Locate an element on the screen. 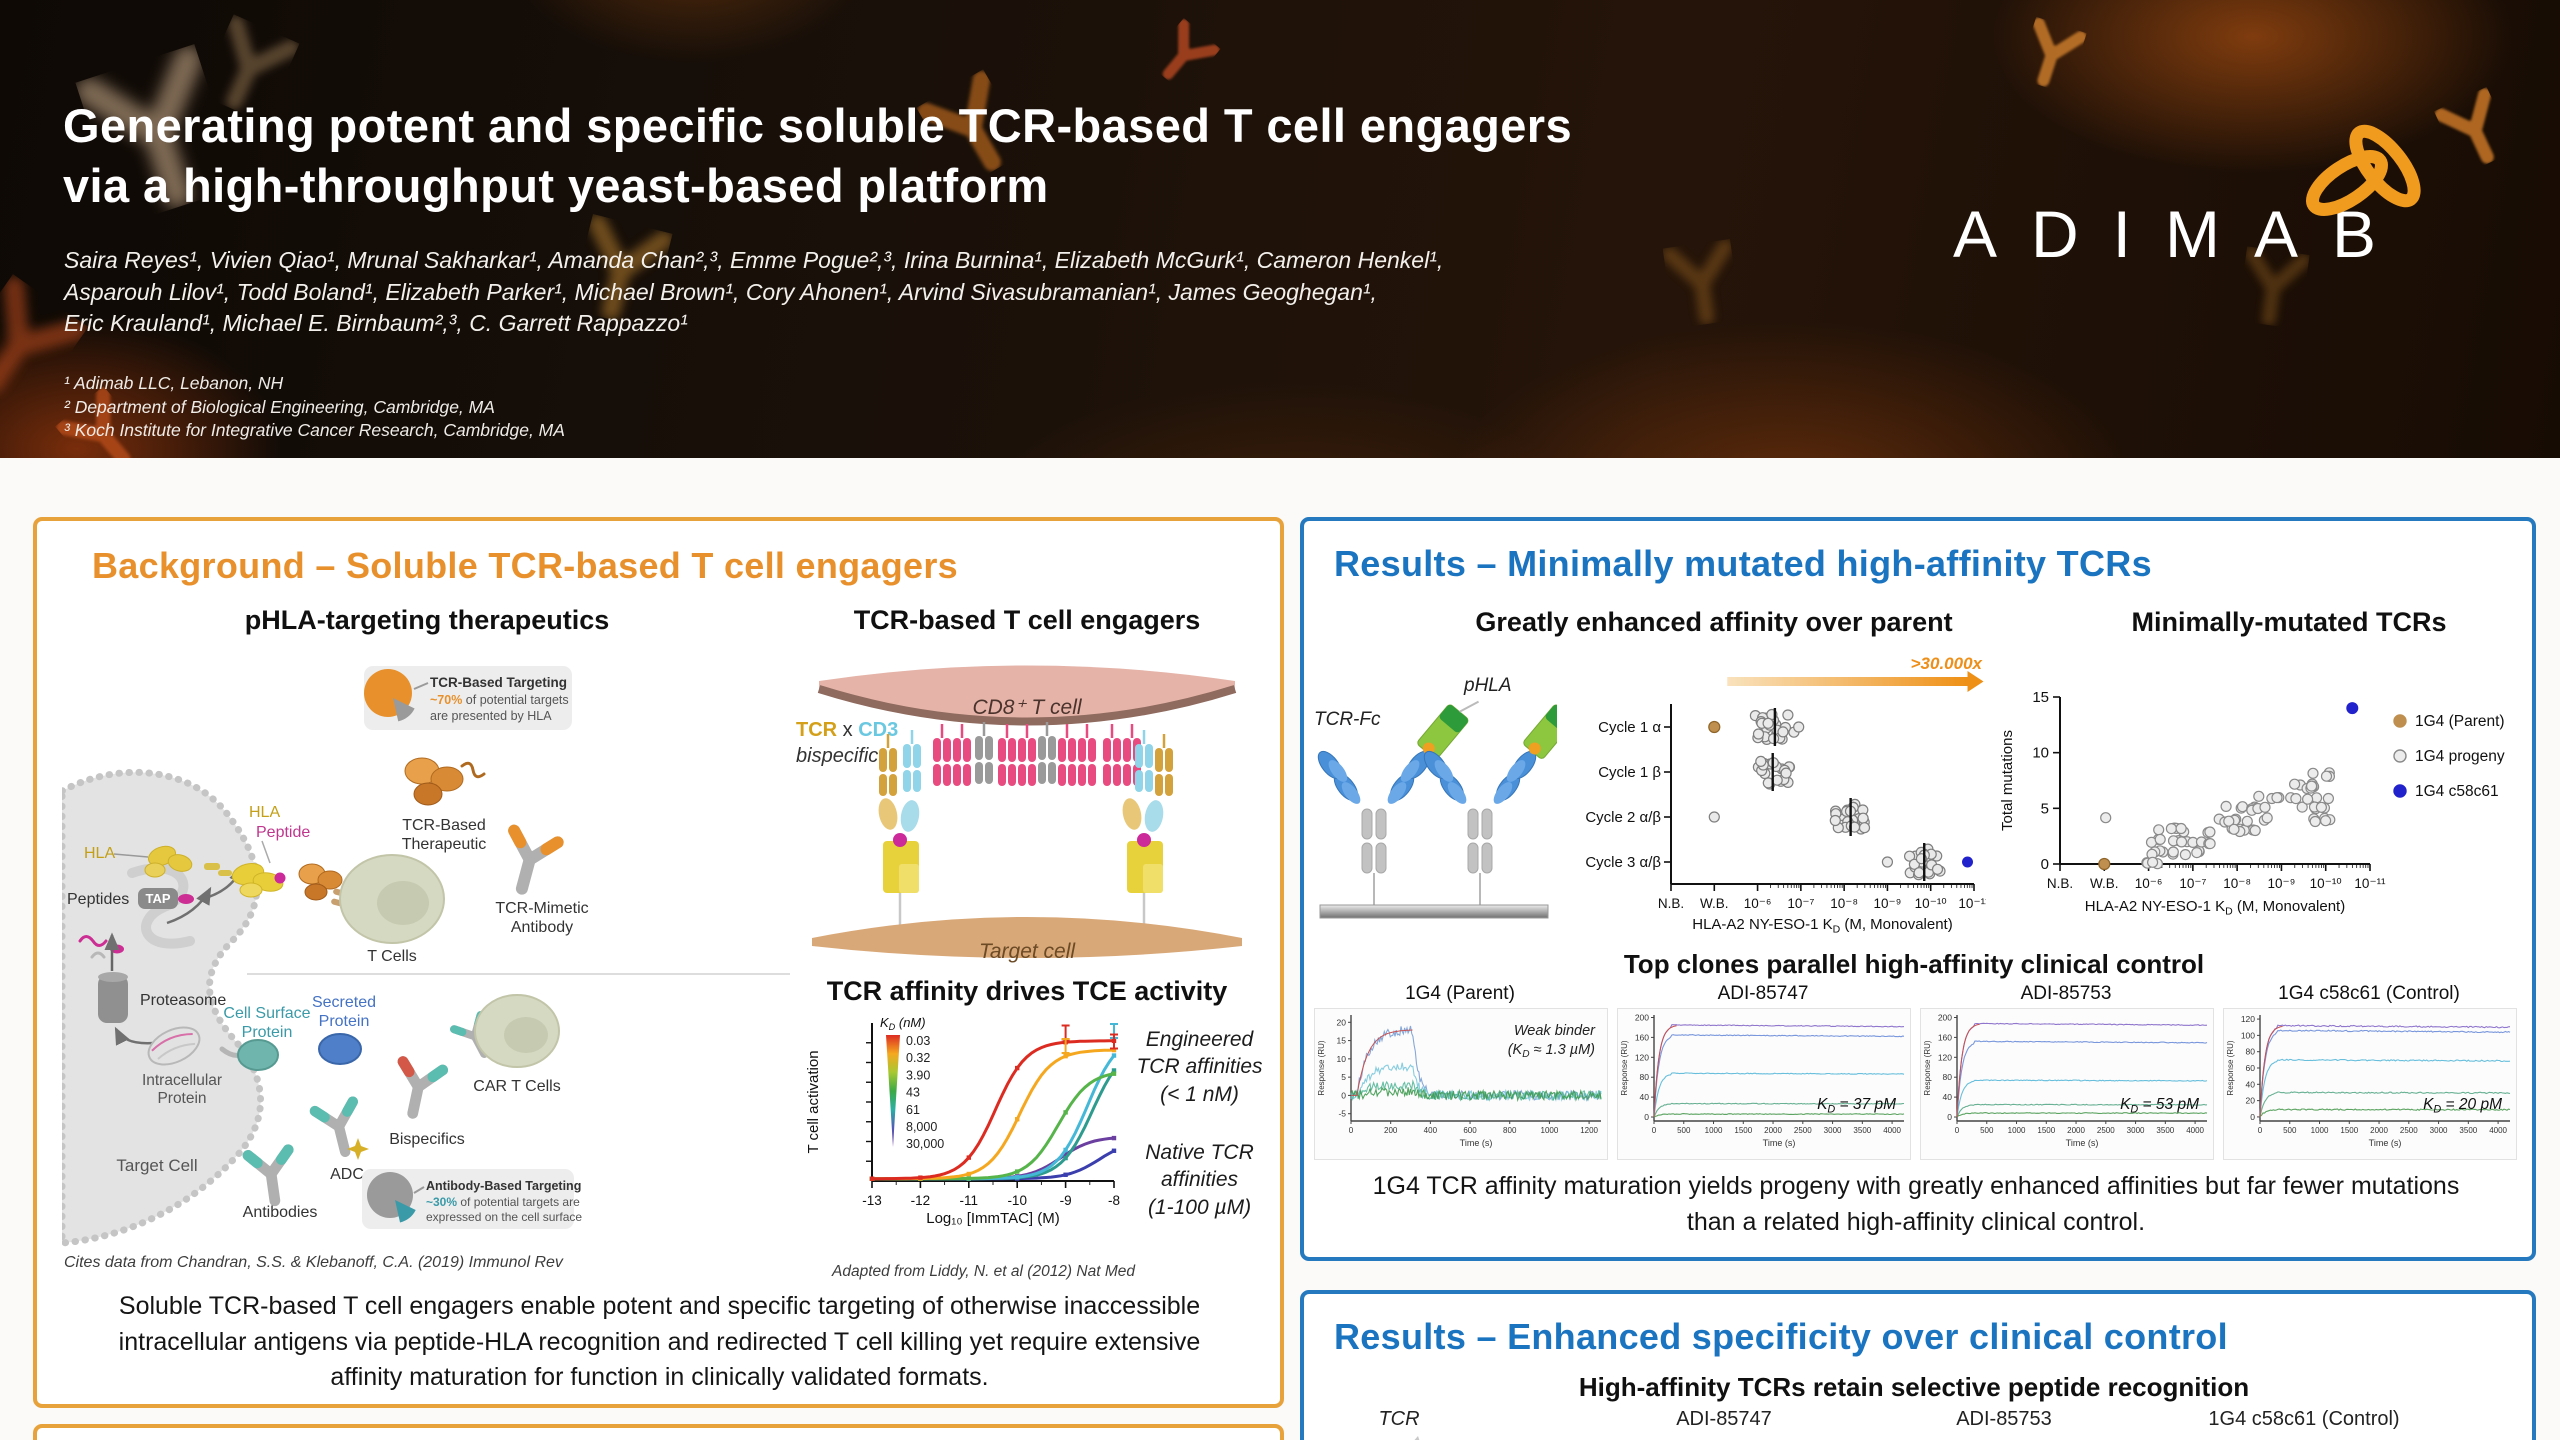 This screenshot has width=2560, height=1440. svg-text: 1200 is located at coordinates (1589, 1130).